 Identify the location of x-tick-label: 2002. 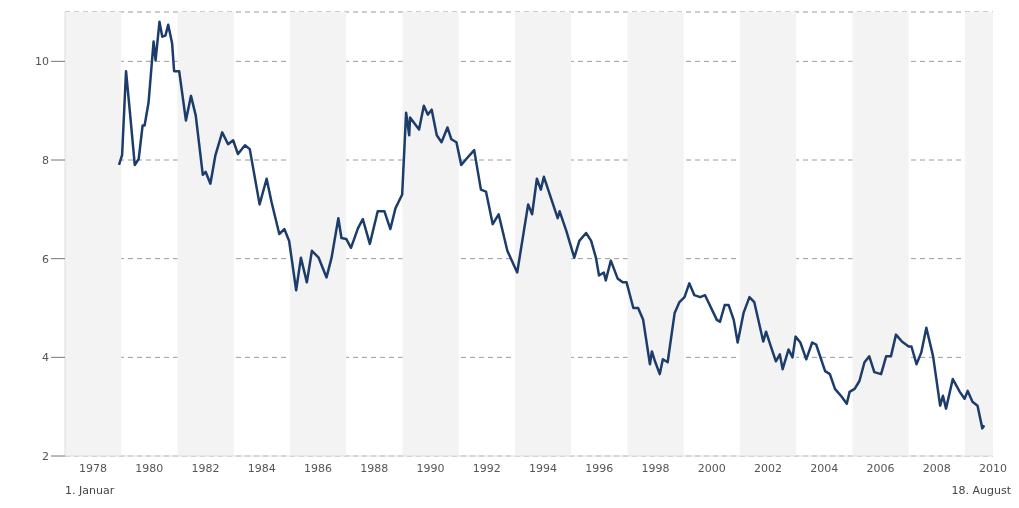
(768, 468).